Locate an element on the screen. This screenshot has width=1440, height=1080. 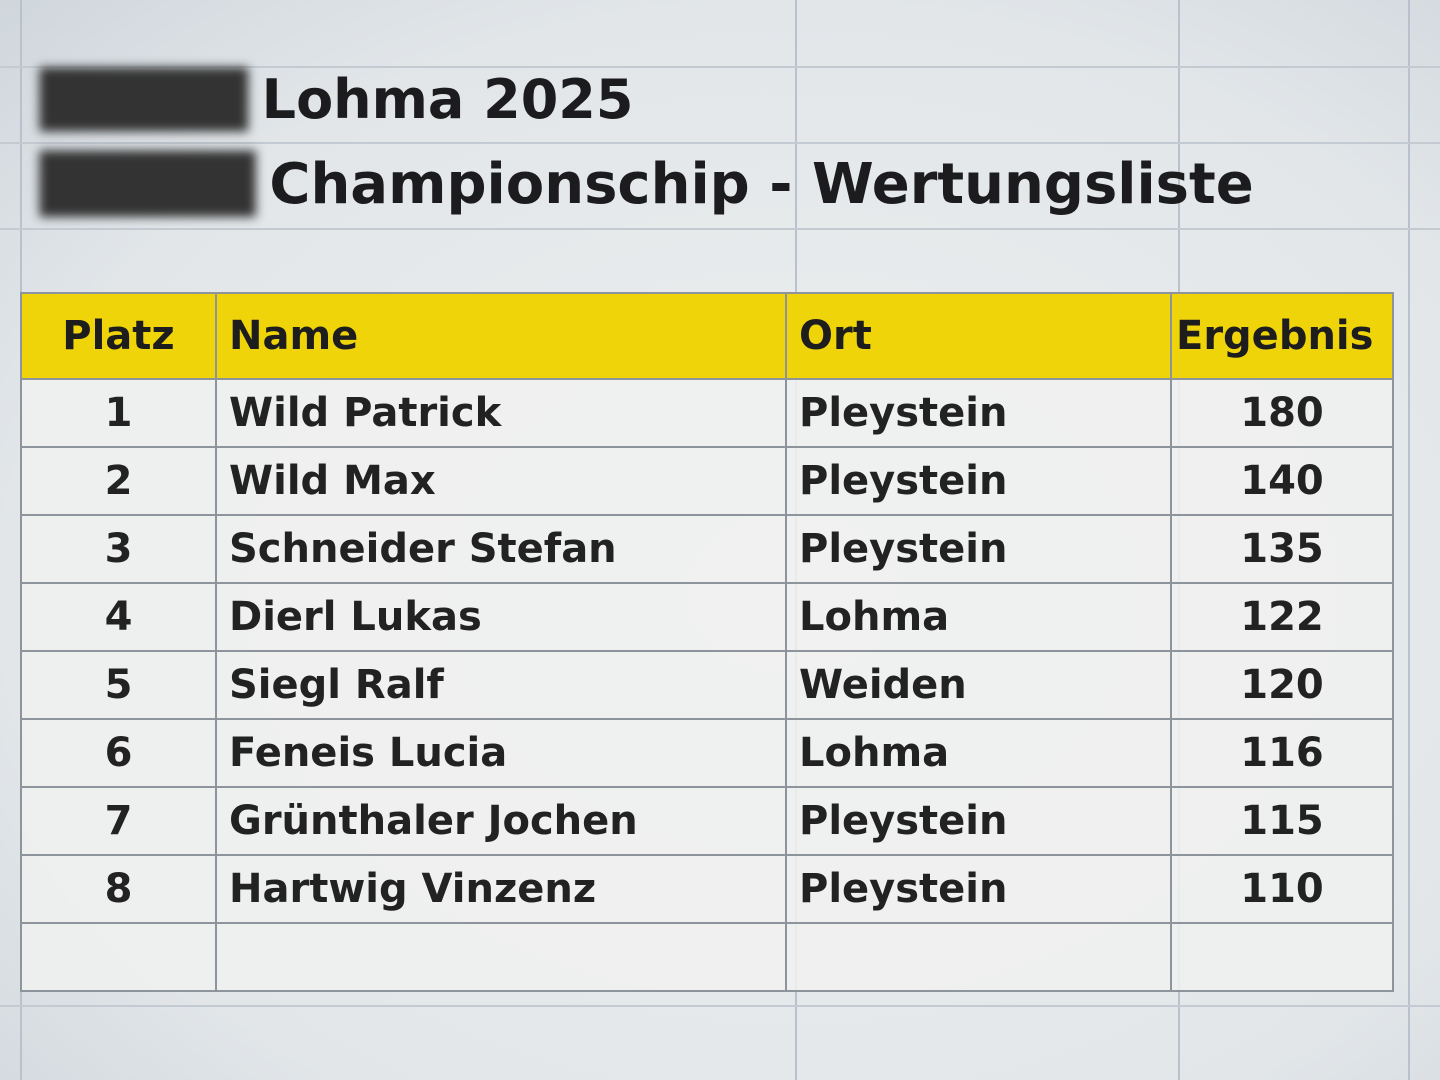
header-row: Platz Name Ort Ergebnis is located at coordinates (707, 336).